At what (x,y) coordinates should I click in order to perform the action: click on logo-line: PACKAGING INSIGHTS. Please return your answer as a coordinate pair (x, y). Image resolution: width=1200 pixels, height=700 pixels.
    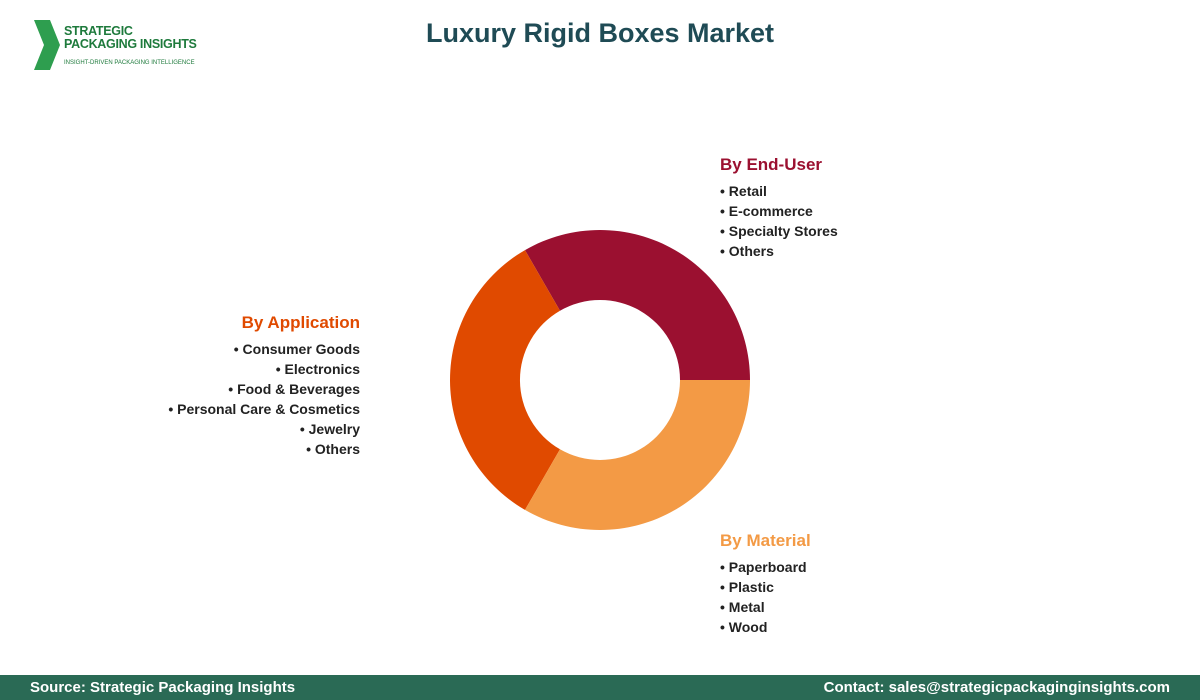
    Looking at the image, I should click on (130, 44).